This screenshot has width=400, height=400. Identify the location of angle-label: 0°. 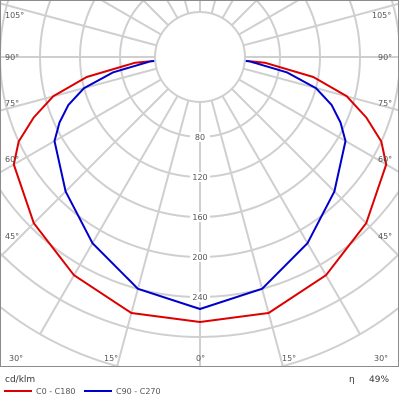
(200, 358).